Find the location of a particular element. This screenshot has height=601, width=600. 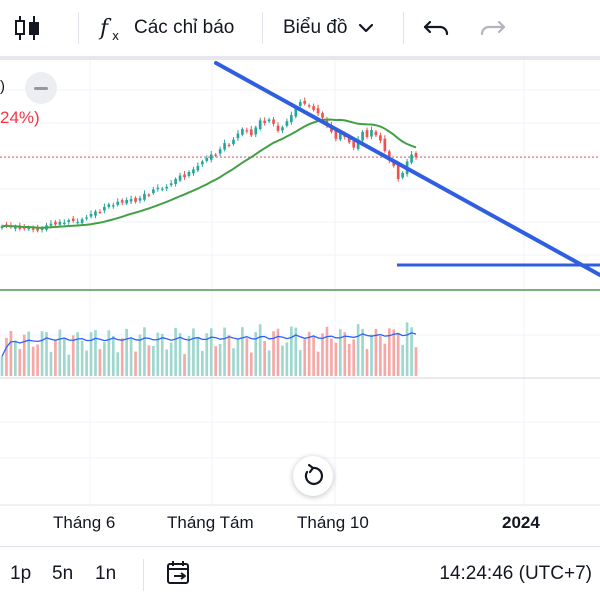

chevron-down-icon is located at coordinates (366, 28).